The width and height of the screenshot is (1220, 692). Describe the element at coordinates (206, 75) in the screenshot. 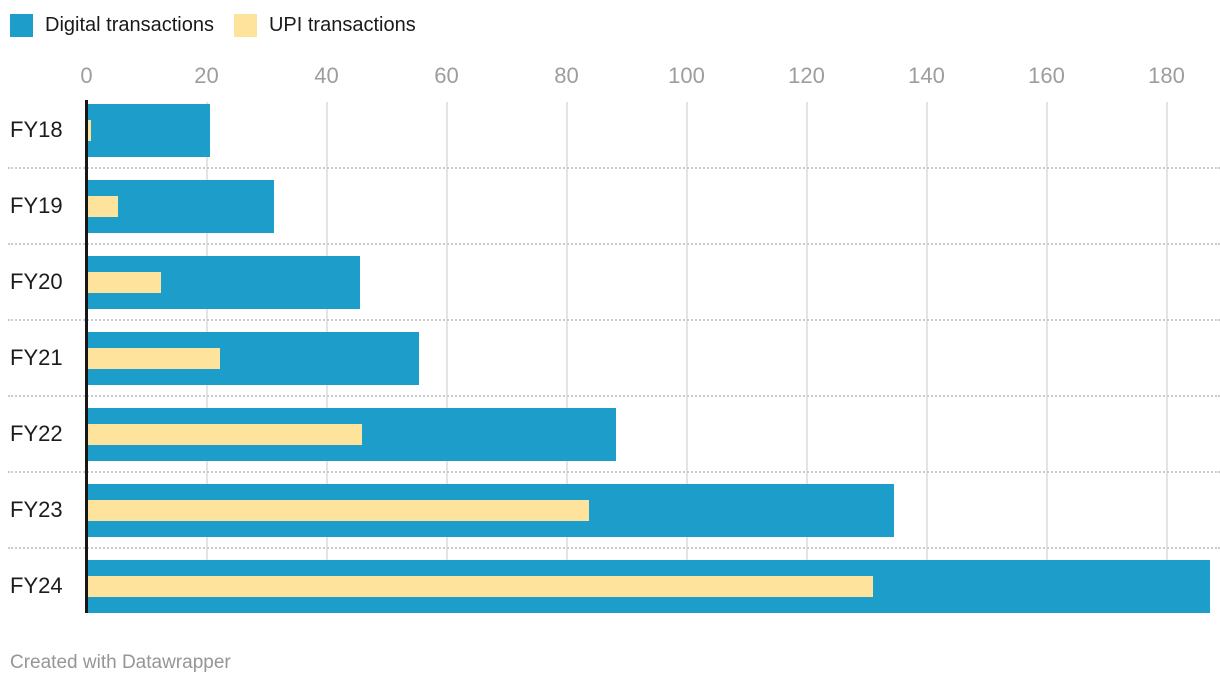

I see `x-tick-label: 20` at that location.